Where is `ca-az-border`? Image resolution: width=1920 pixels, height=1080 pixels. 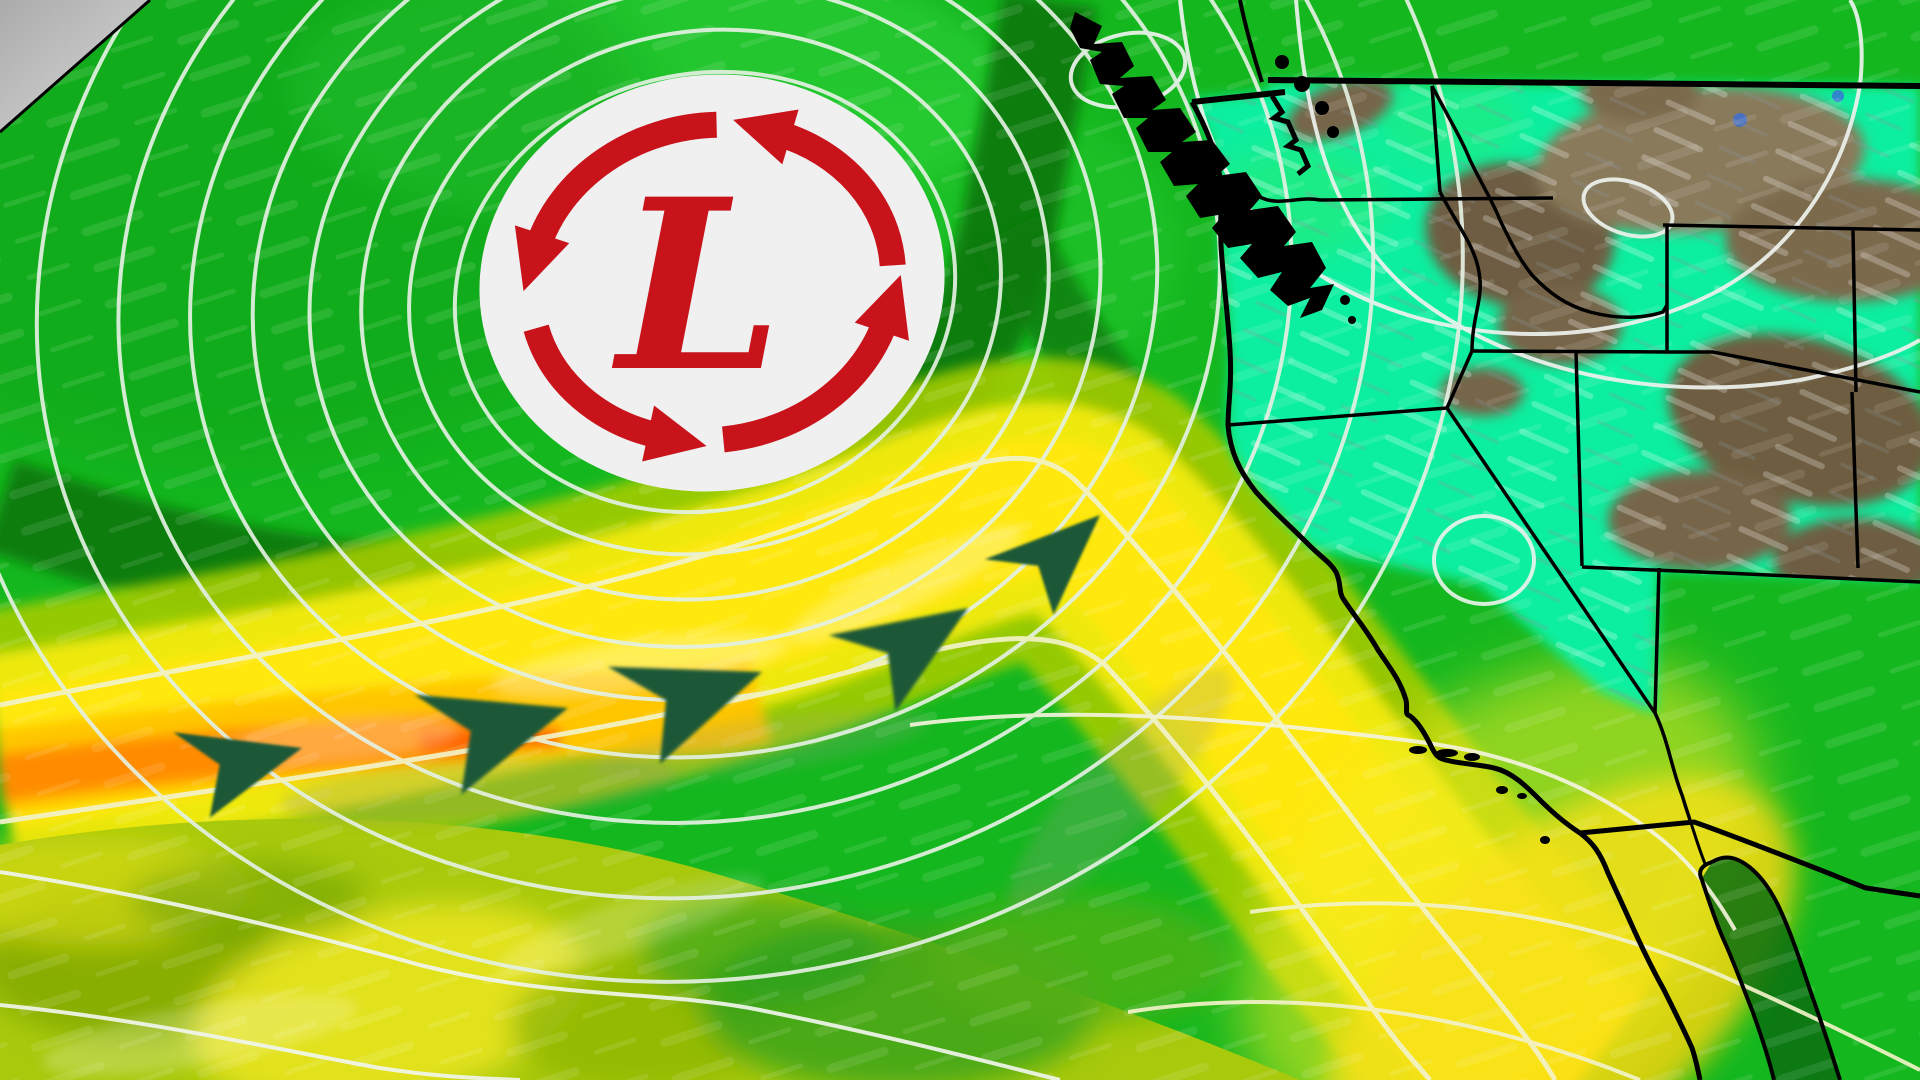 ca-az-border is located at coordinates (1672, 766).